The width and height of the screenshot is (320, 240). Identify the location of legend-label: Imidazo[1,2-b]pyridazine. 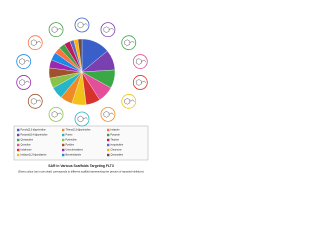
(34, 155).